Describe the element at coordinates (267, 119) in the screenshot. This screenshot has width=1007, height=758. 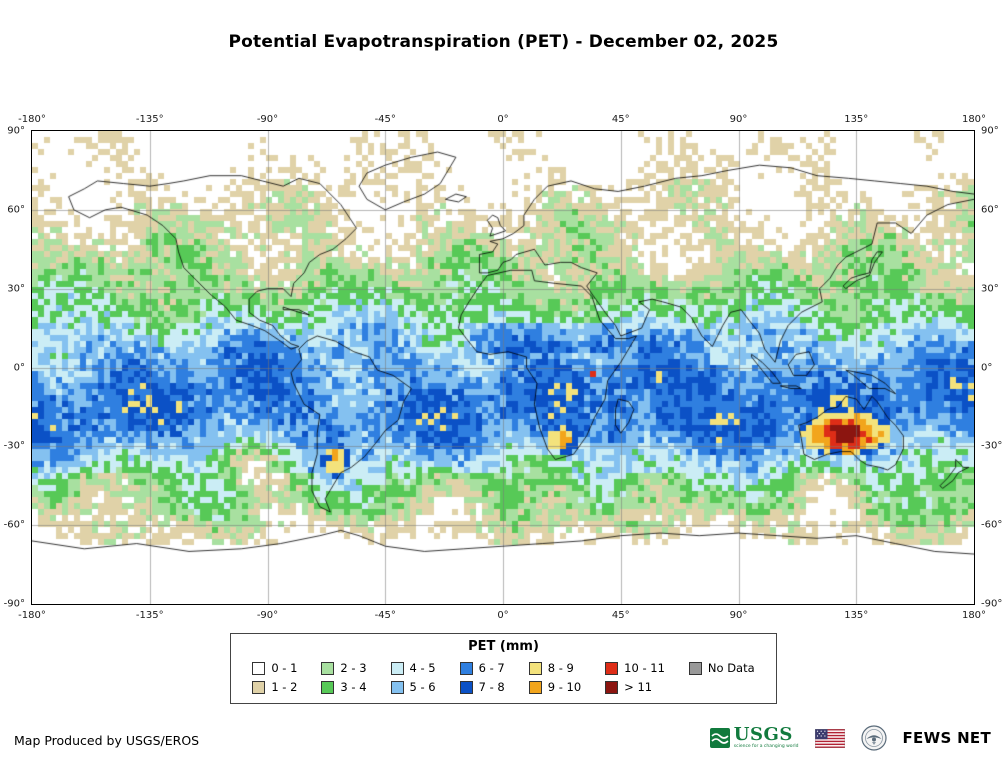
I see `lon-tick-top: -90°` at that location.